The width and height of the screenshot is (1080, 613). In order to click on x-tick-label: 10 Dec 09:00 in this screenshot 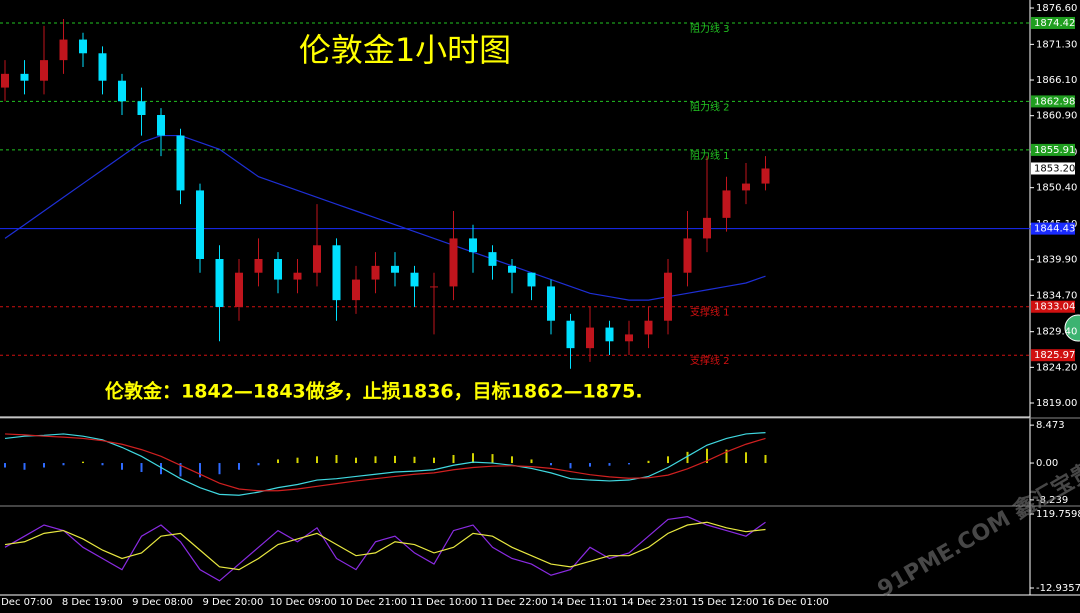, I will do `click(303, 602)`.